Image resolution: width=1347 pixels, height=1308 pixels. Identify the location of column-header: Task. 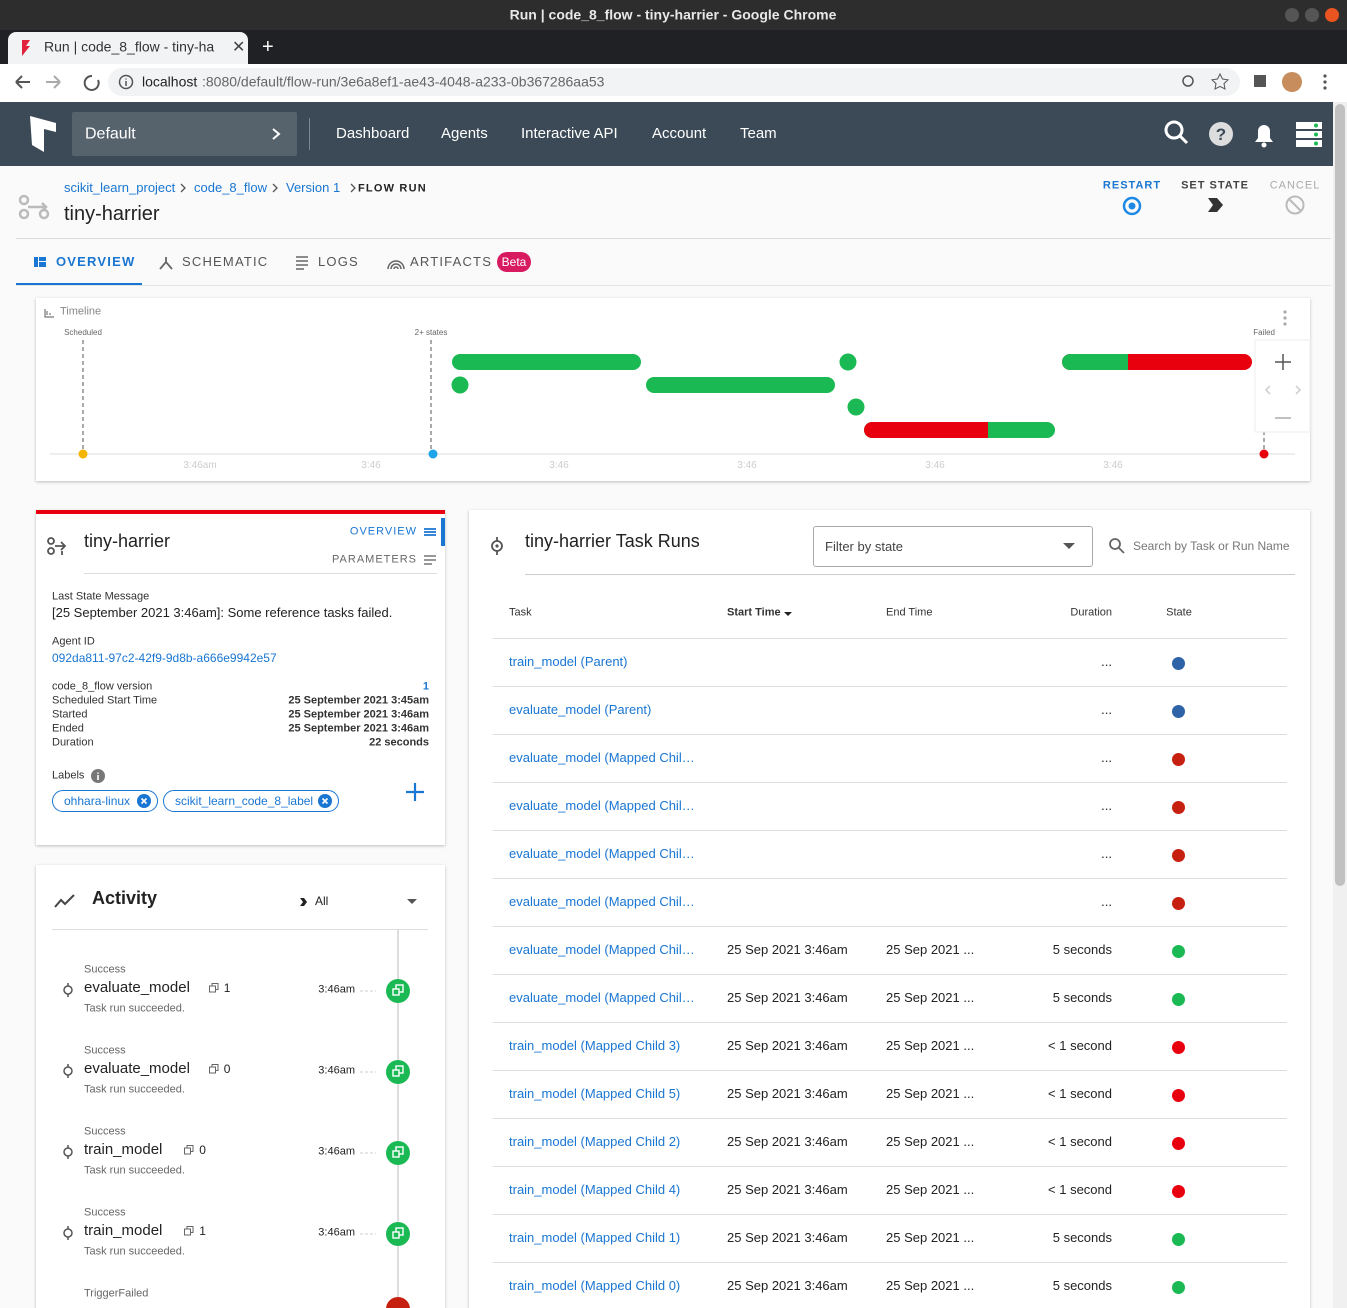
(520, 612).